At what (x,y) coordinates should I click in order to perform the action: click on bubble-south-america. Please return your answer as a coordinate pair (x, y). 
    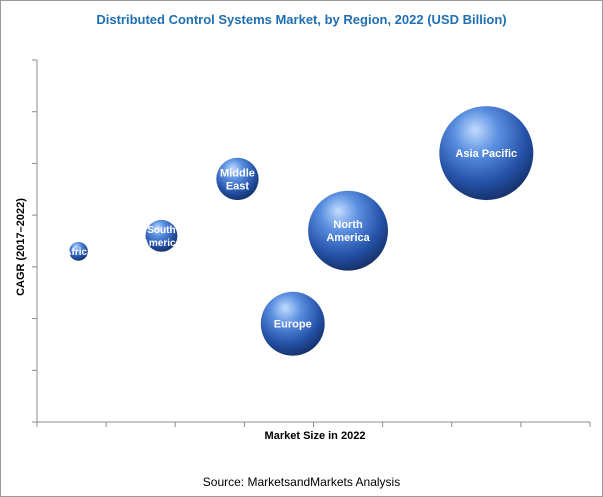
    Looking at the image, I should click on (161, 235).